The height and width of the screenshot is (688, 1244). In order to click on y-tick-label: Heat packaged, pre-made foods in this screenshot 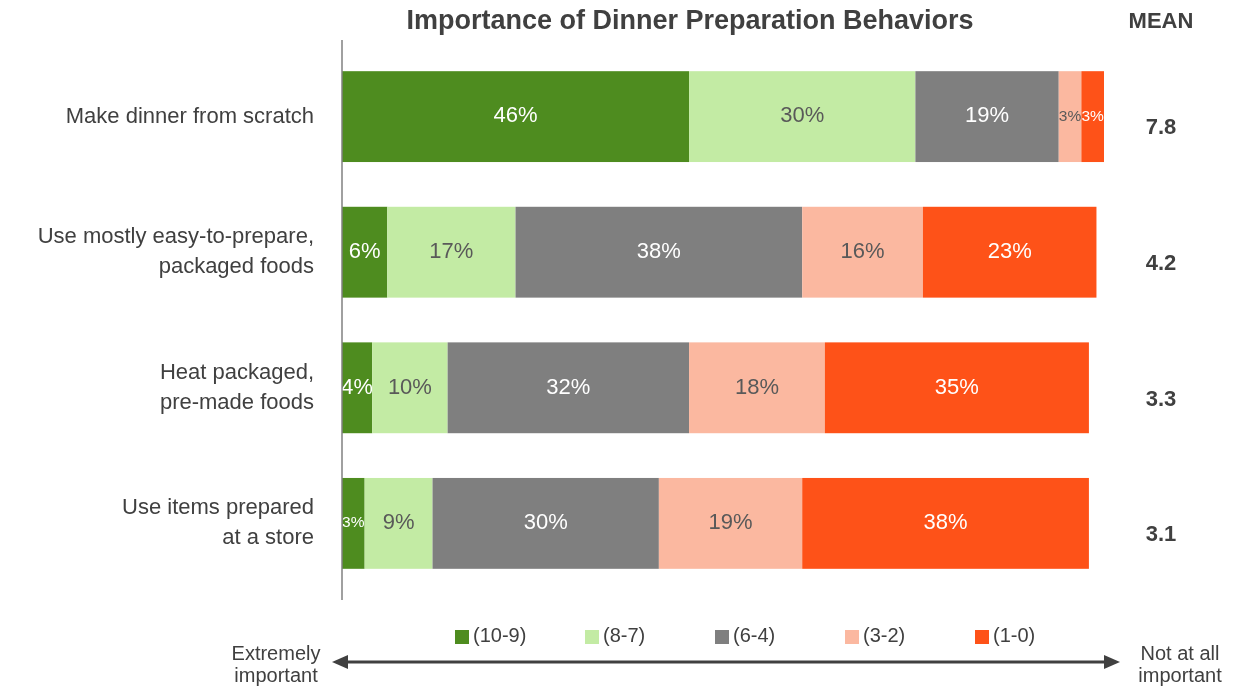, I will do `click(236, 386)`.